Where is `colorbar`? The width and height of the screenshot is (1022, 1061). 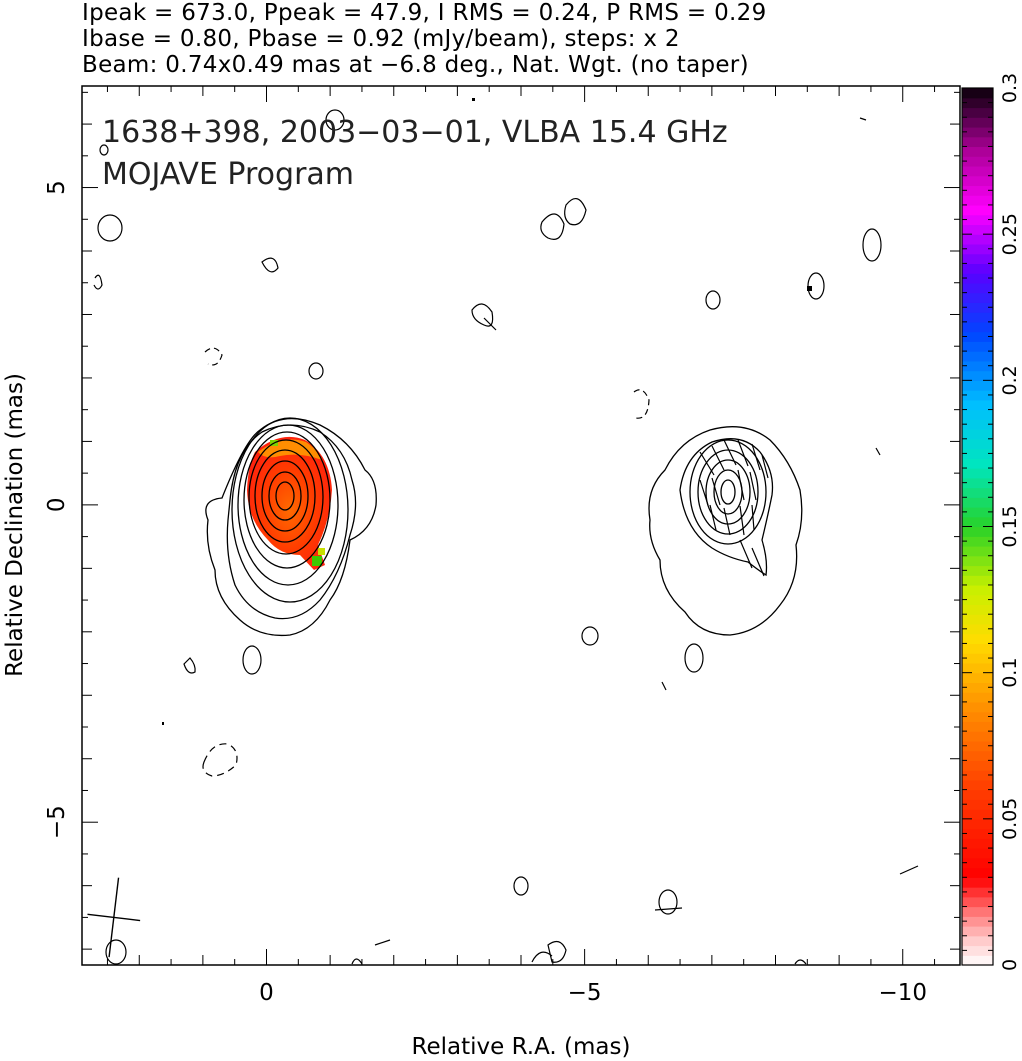 colorbar is located at coordinates (977, 526).